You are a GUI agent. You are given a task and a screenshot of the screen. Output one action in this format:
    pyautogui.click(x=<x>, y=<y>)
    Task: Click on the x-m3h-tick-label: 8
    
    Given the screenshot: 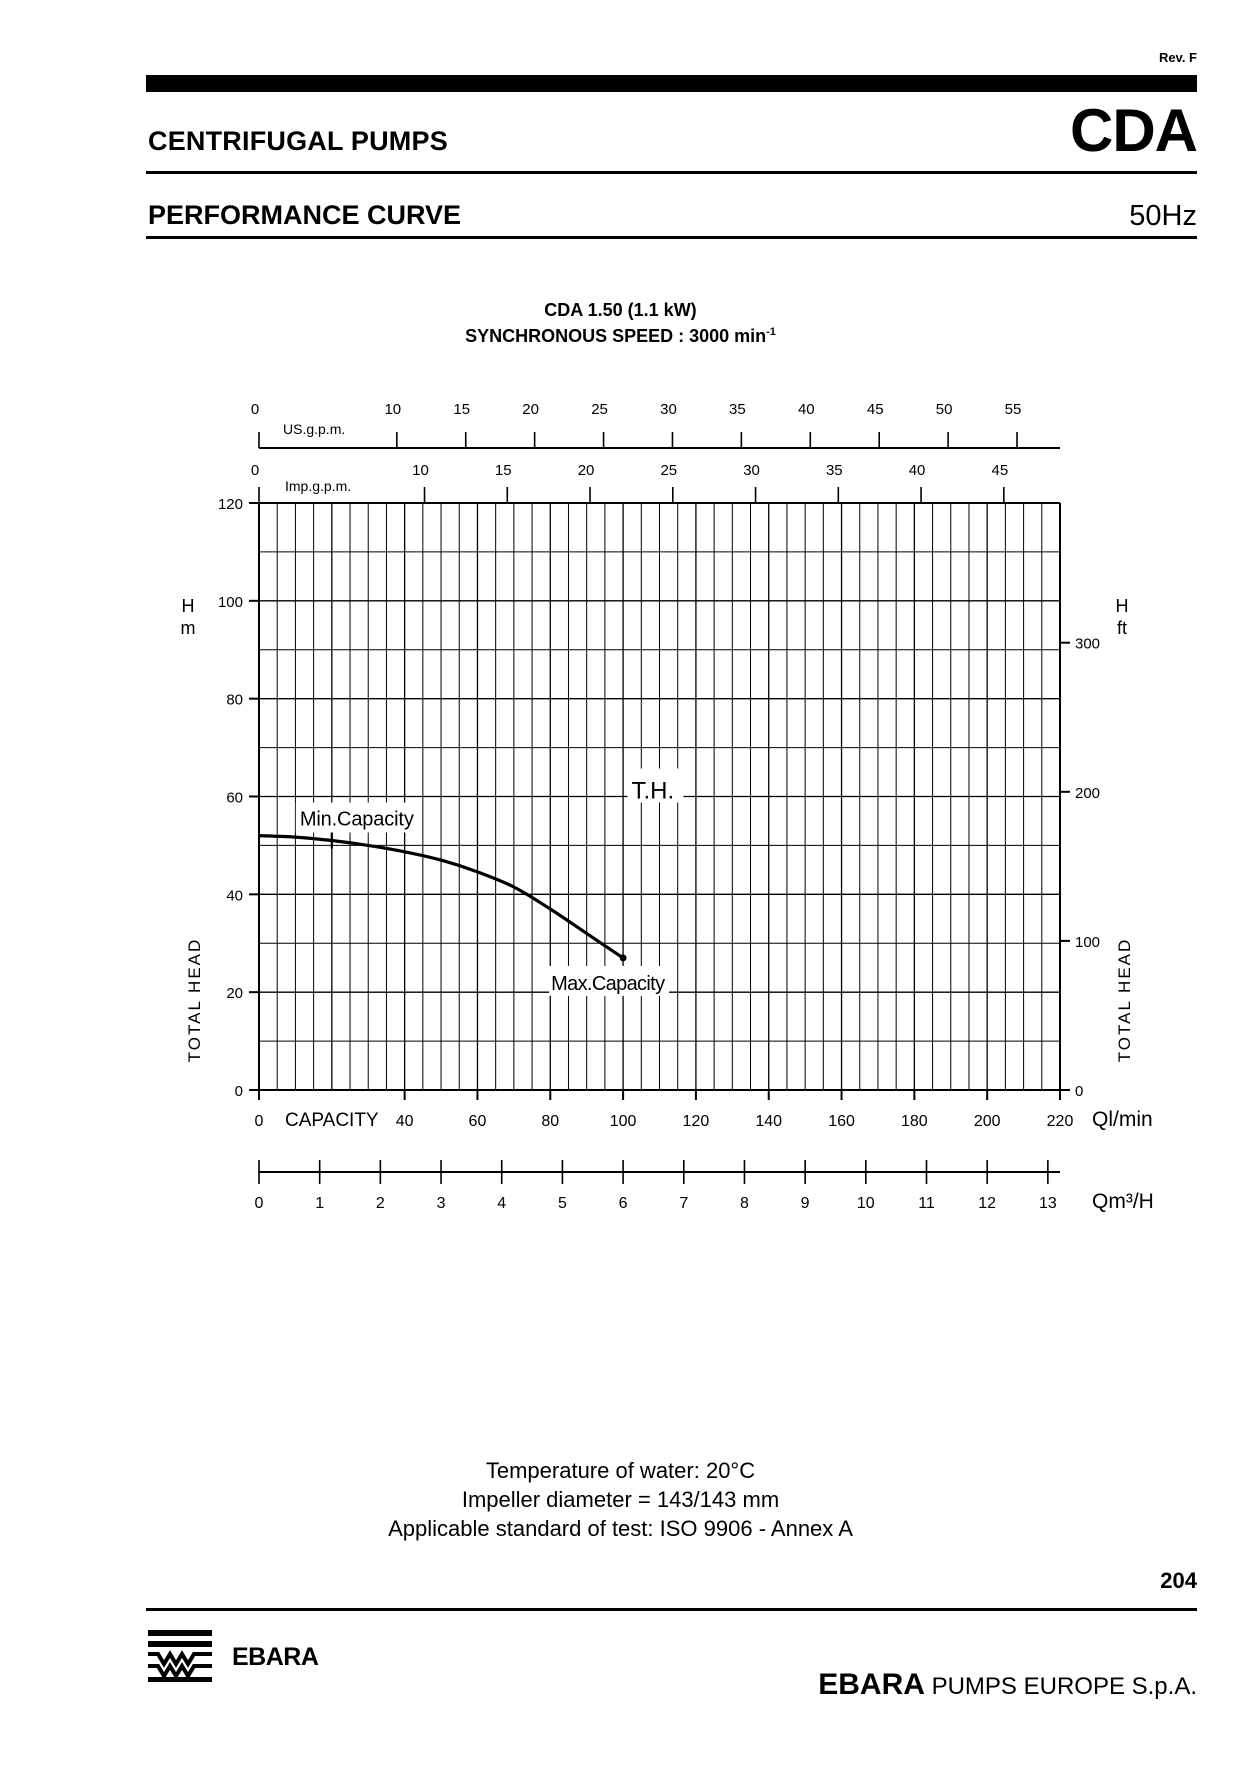 What is the action you would take?
    pyautogui.click(x=744, y=1203)
    